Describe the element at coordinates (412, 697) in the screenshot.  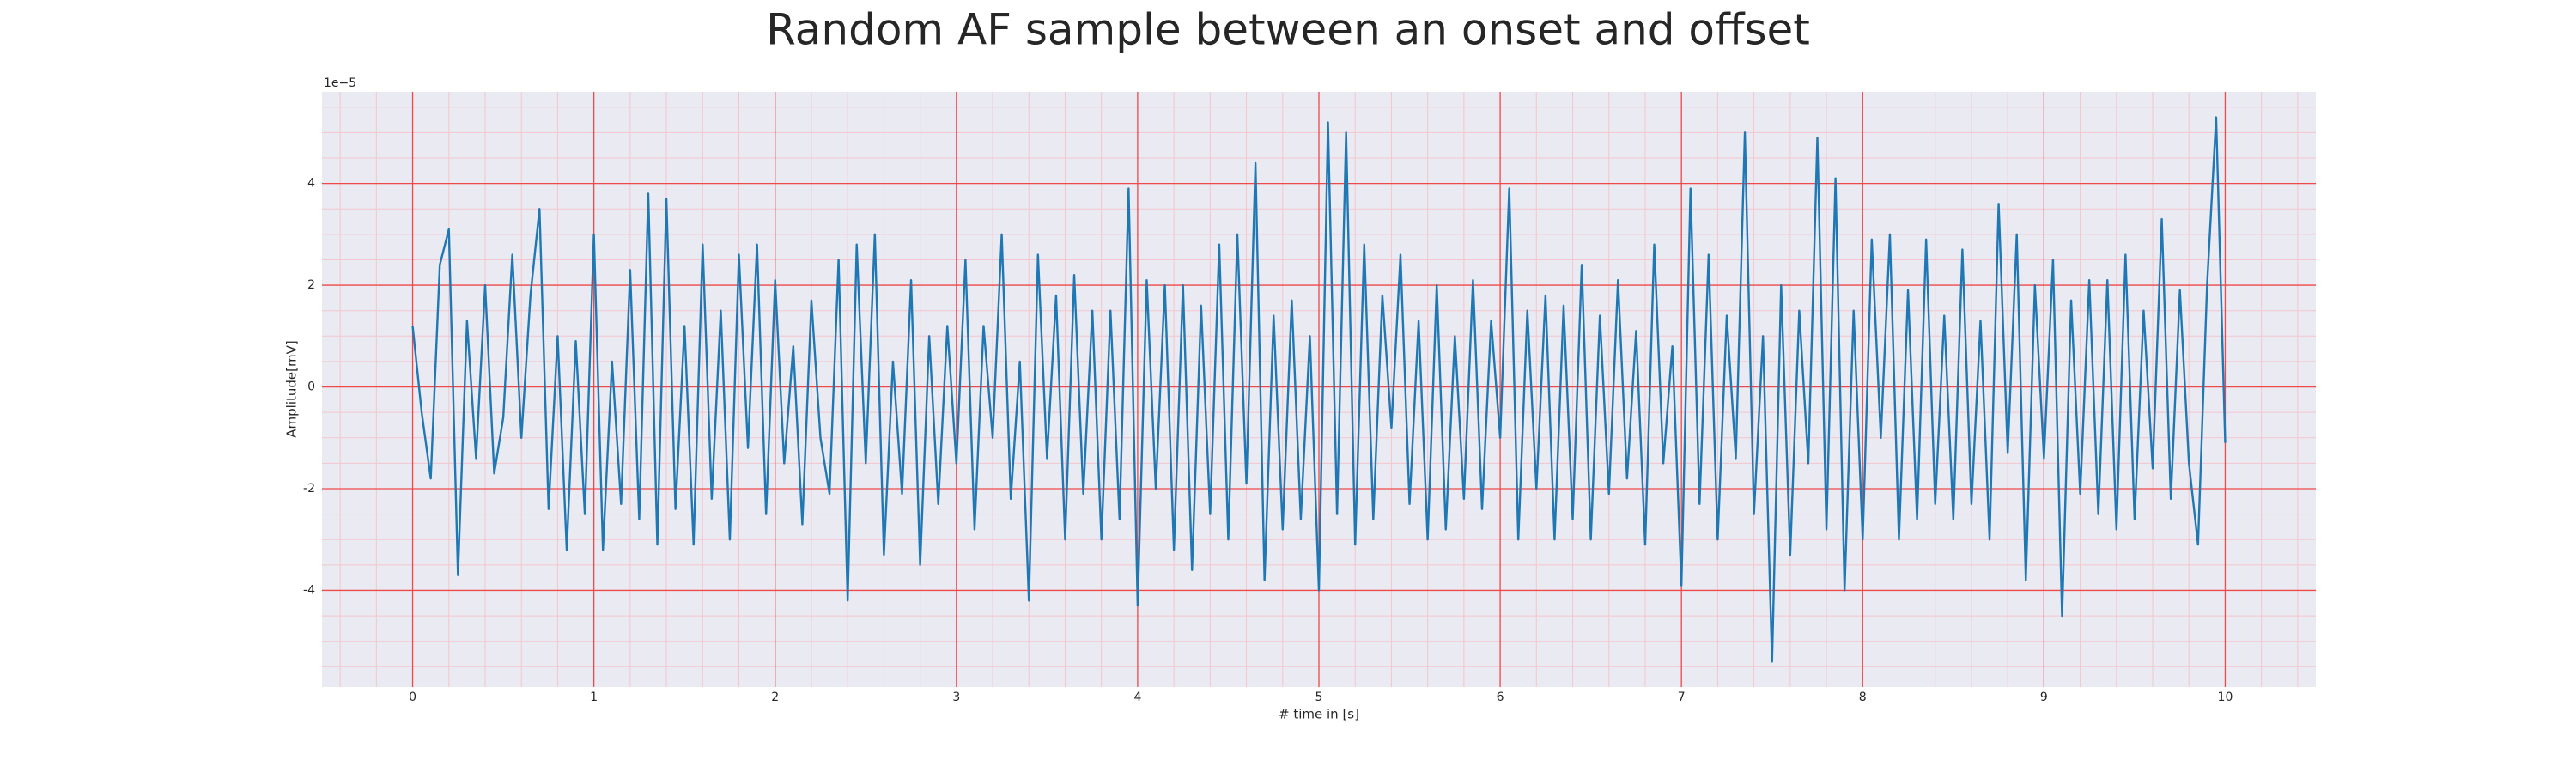
I see `x-tick-label: 0` at that location.